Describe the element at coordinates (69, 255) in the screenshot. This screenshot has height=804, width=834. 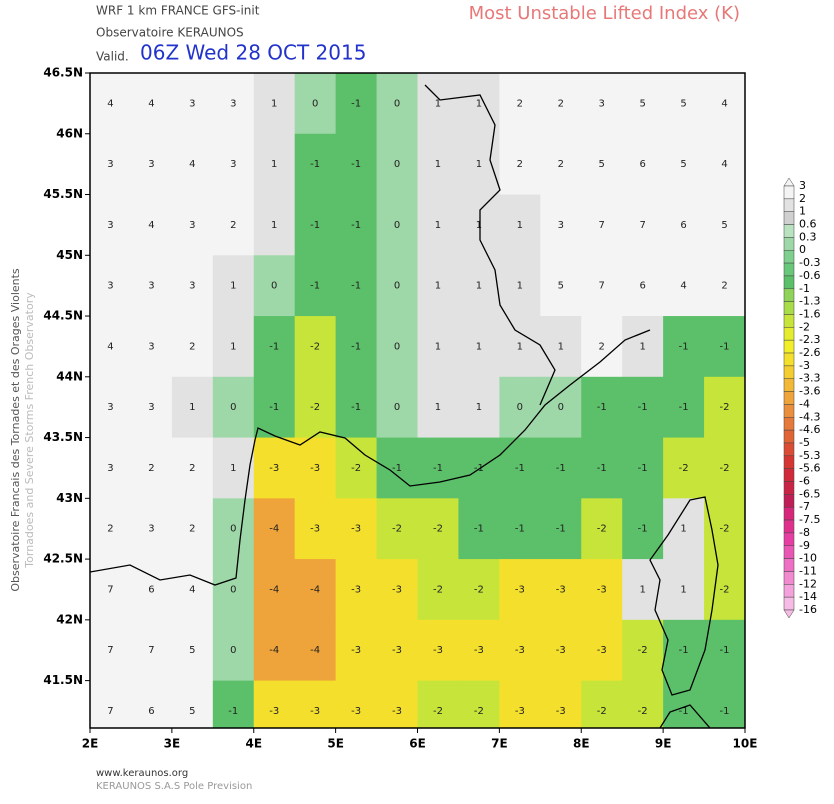
I see `y-tick-label: 45N` at that location.